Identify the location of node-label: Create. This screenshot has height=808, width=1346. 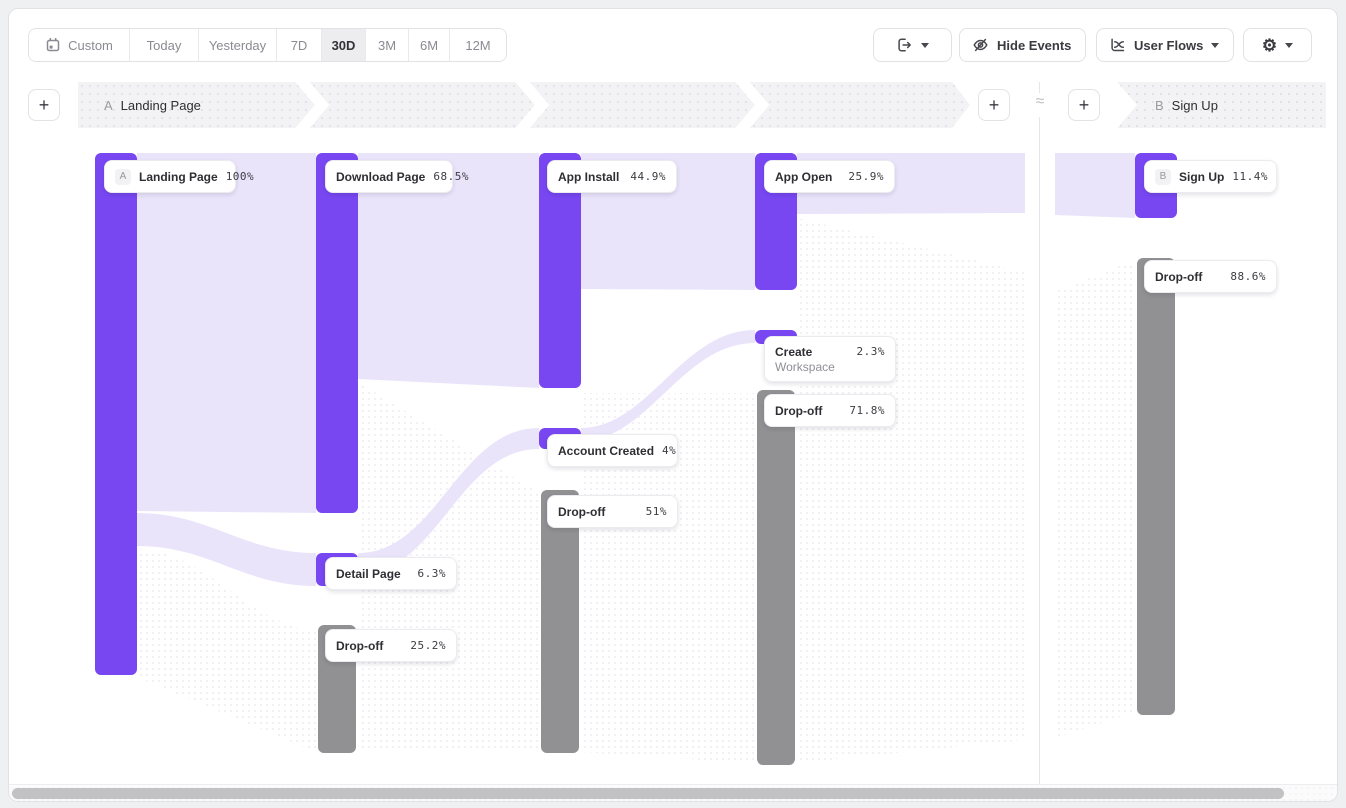
(794, 351).